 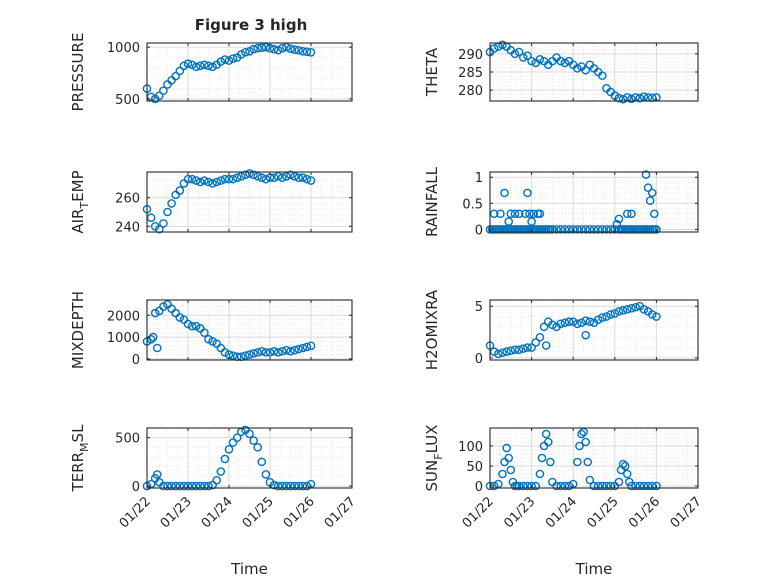 What do you see at coordinates (80, 458) in the screenshot?
I see `y-axis-label: TERRMSL` at bounding box center [80, 458].